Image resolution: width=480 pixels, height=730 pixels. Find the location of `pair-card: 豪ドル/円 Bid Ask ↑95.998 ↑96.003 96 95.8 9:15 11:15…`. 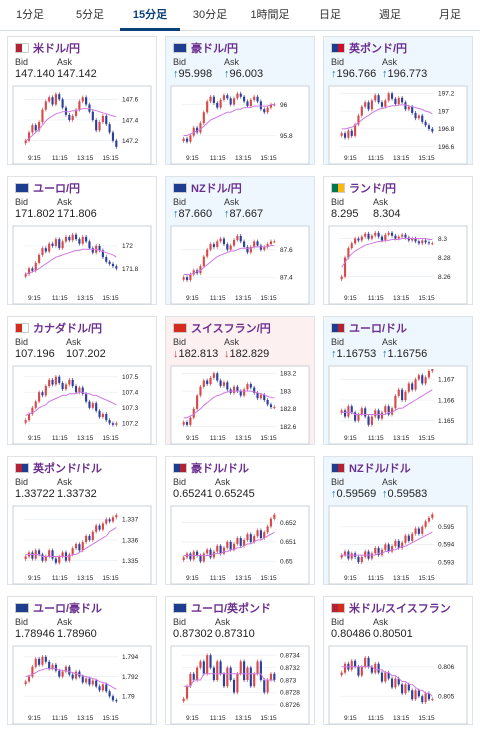

pair-card: 豪ドル/円 Bid Ask ↑95.998 ↑96.003 96 95.8 9:15 11:15… is located at coordinates (240, 100).